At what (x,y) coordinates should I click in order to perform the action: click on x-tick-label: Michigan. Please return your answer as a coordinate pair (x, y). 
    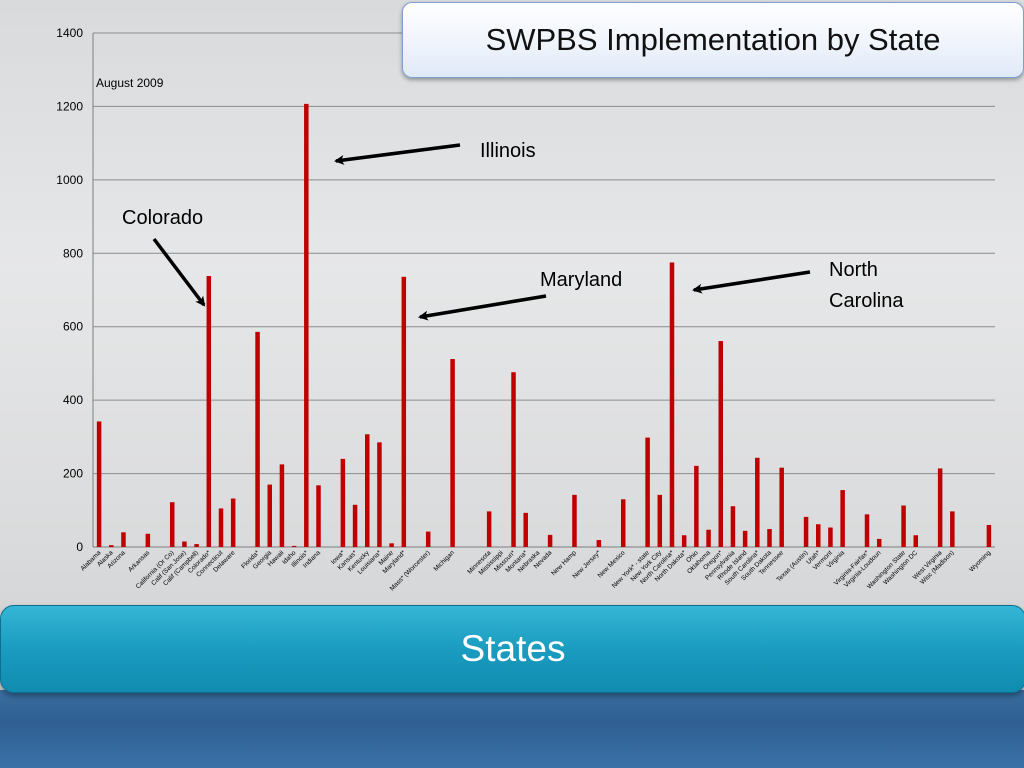
    Looking at the image, I should click on (445, 561).